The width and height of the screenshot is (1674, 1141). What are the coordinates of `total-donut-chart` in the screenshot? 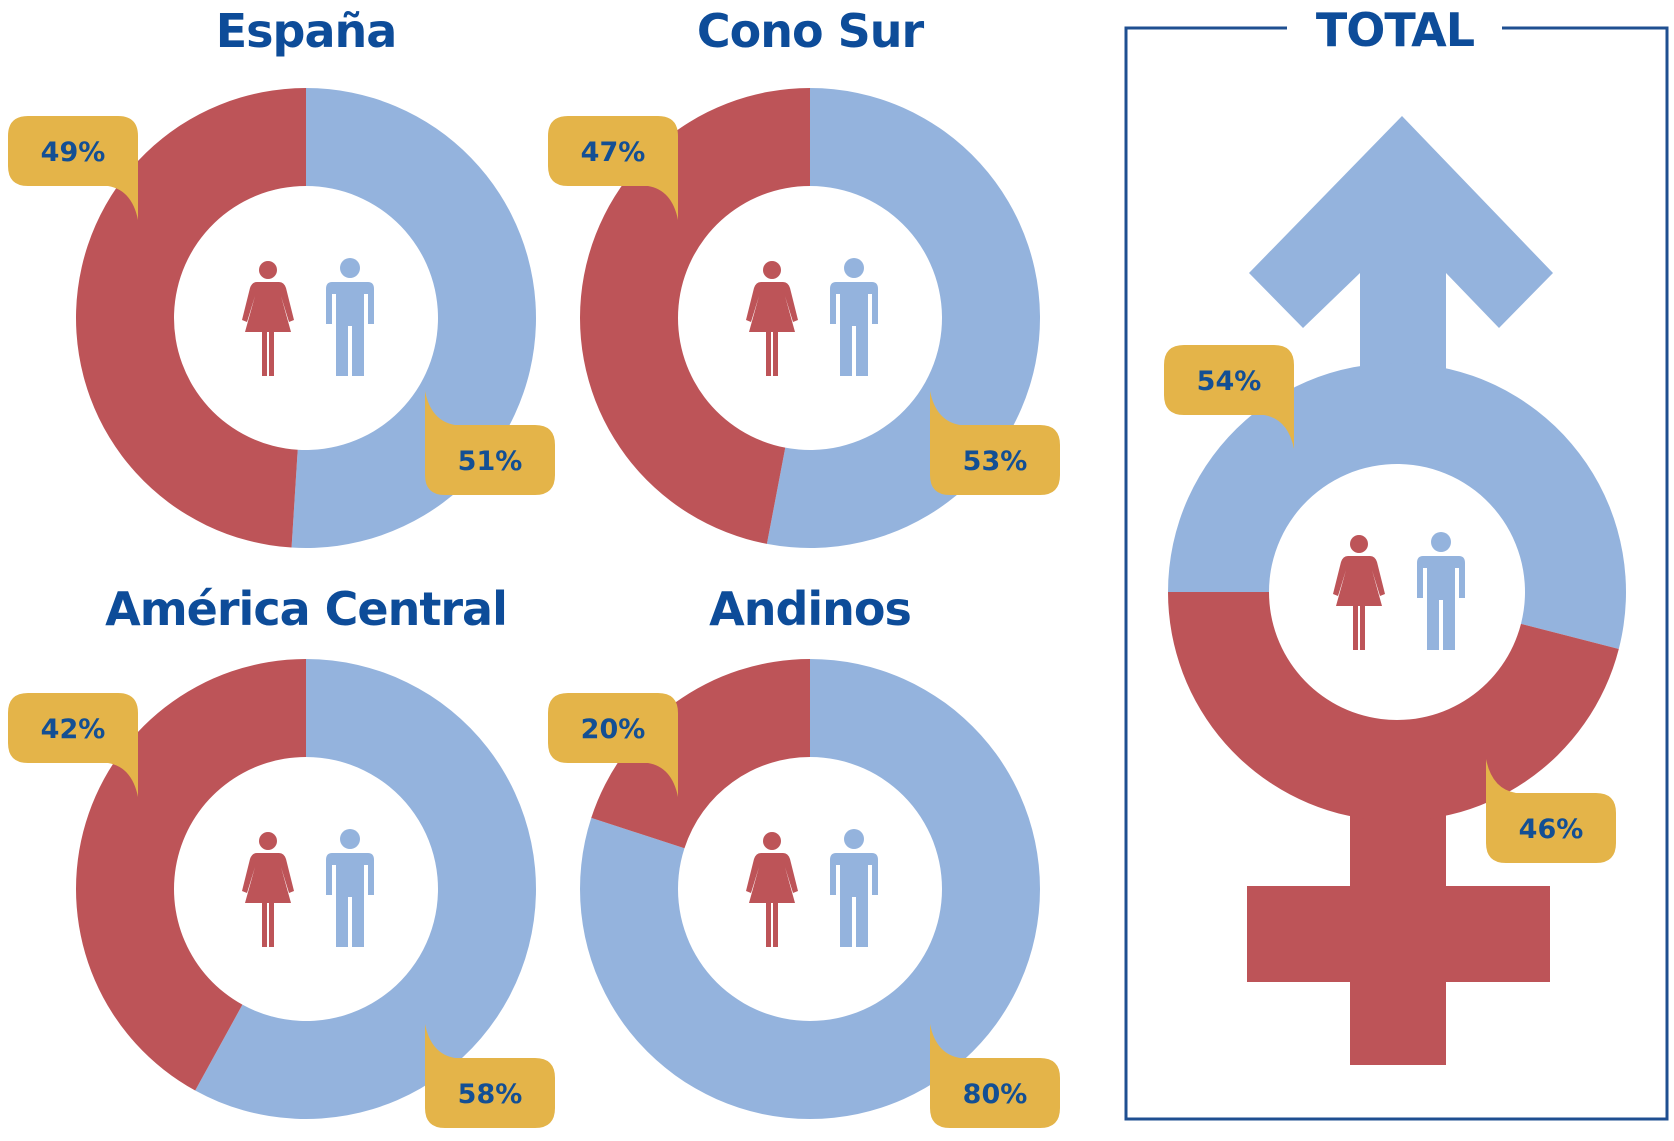 It's located at (1397, 591).